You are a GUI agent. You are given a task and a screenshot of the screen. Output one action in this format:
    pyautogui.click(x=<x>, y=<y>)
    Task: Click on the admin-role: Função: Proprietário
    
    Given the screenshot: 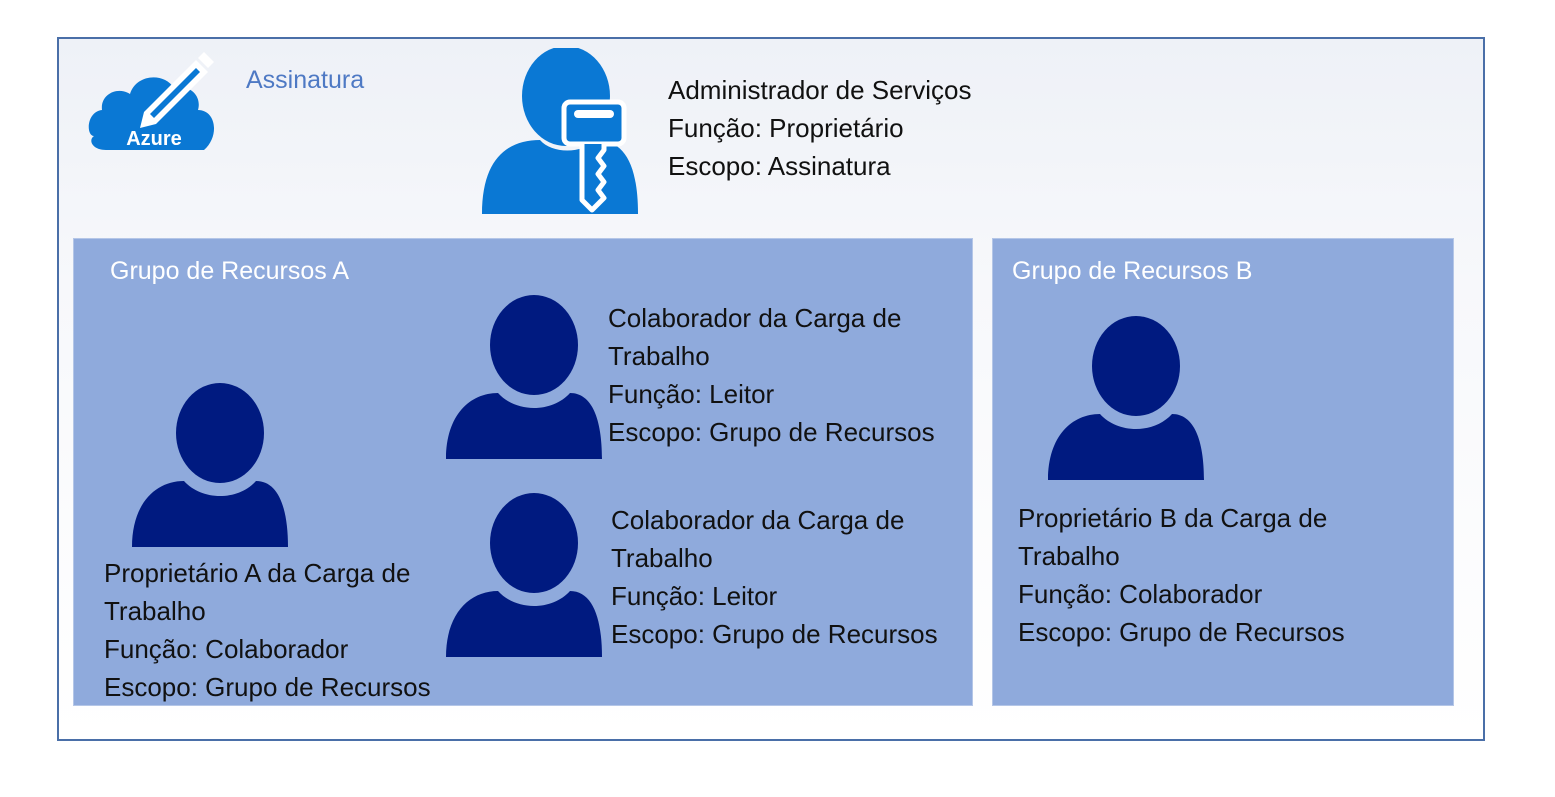 What is the action you would take?
    pyautogui.click(x=786, y=128)
    